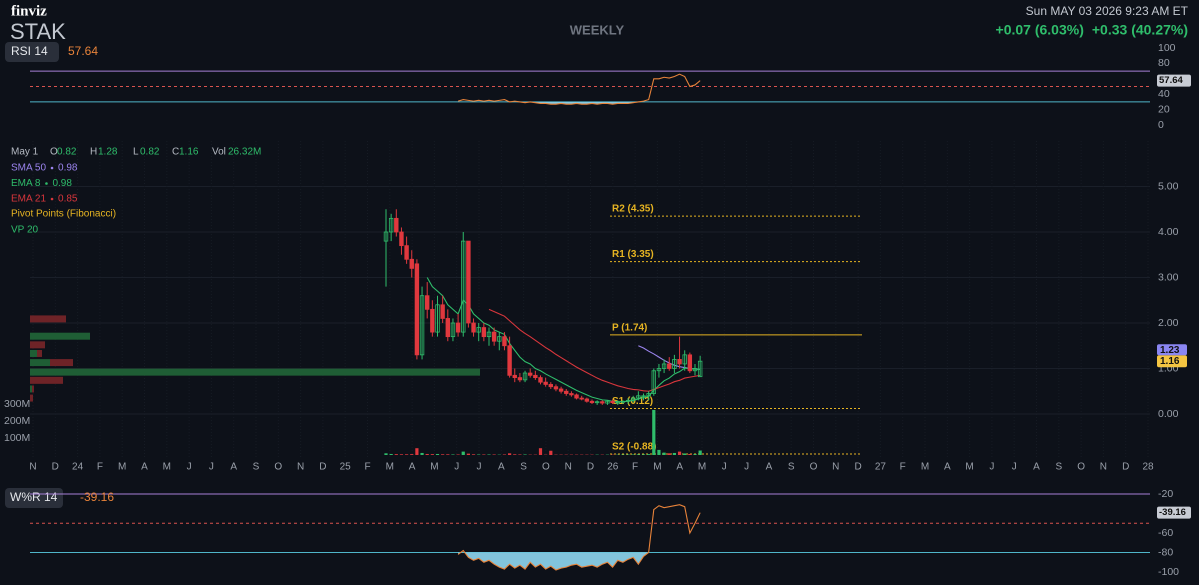 This screenshot has width=1199, height=585. I want to click on legend-name: SMA 50, so click(28, 168).